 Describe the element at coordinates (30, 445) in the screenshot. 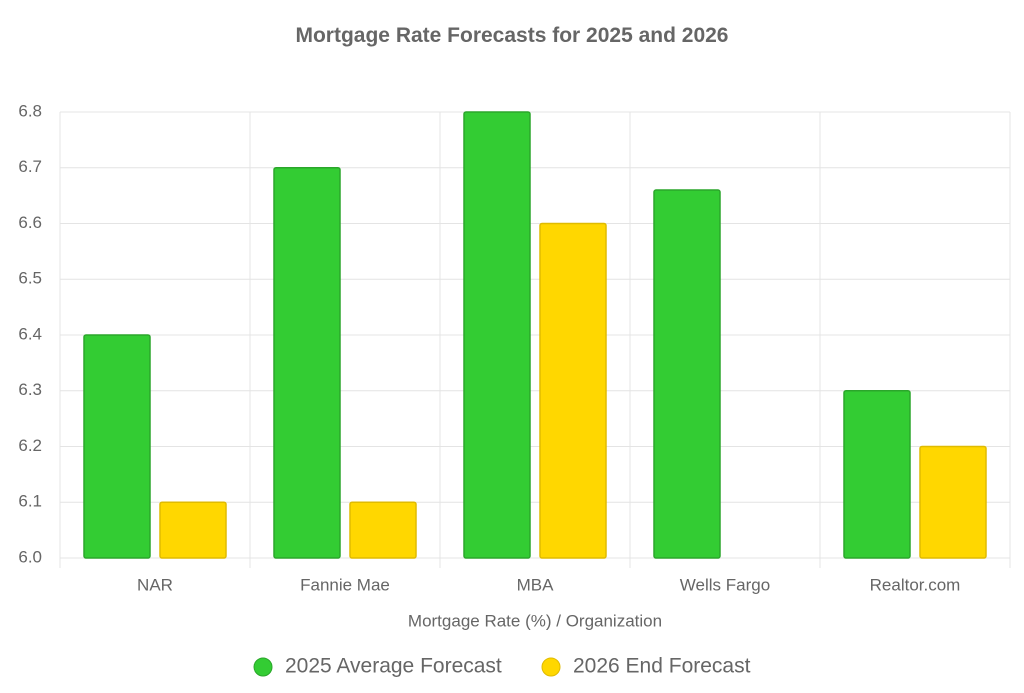

I see `y-tick-label: 6.2` at that location.